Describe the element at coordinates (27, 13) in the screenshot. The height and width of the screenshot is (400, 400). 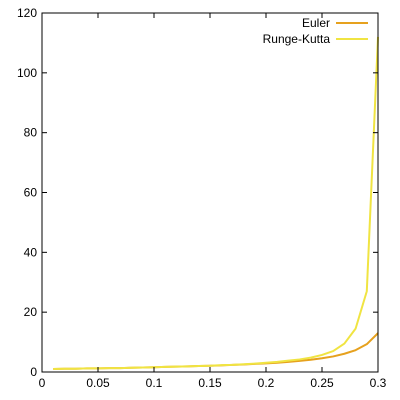
I see `y-tick-label: 120` at that location.